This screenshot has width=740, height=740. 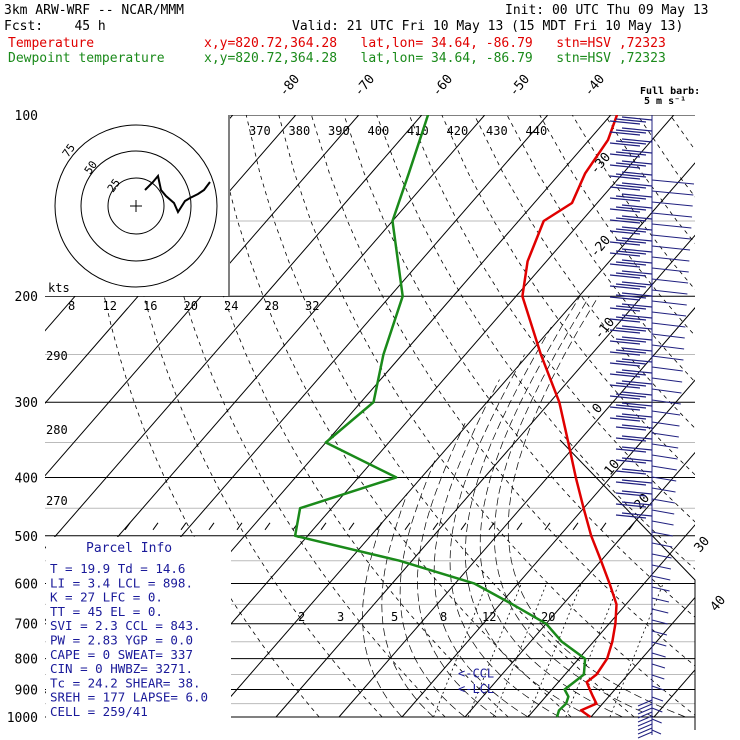 What do you see at coordinates (520, 86) in the screenshot?
I see `temperature-tick-label: -50` at bounding box center [520, 86].